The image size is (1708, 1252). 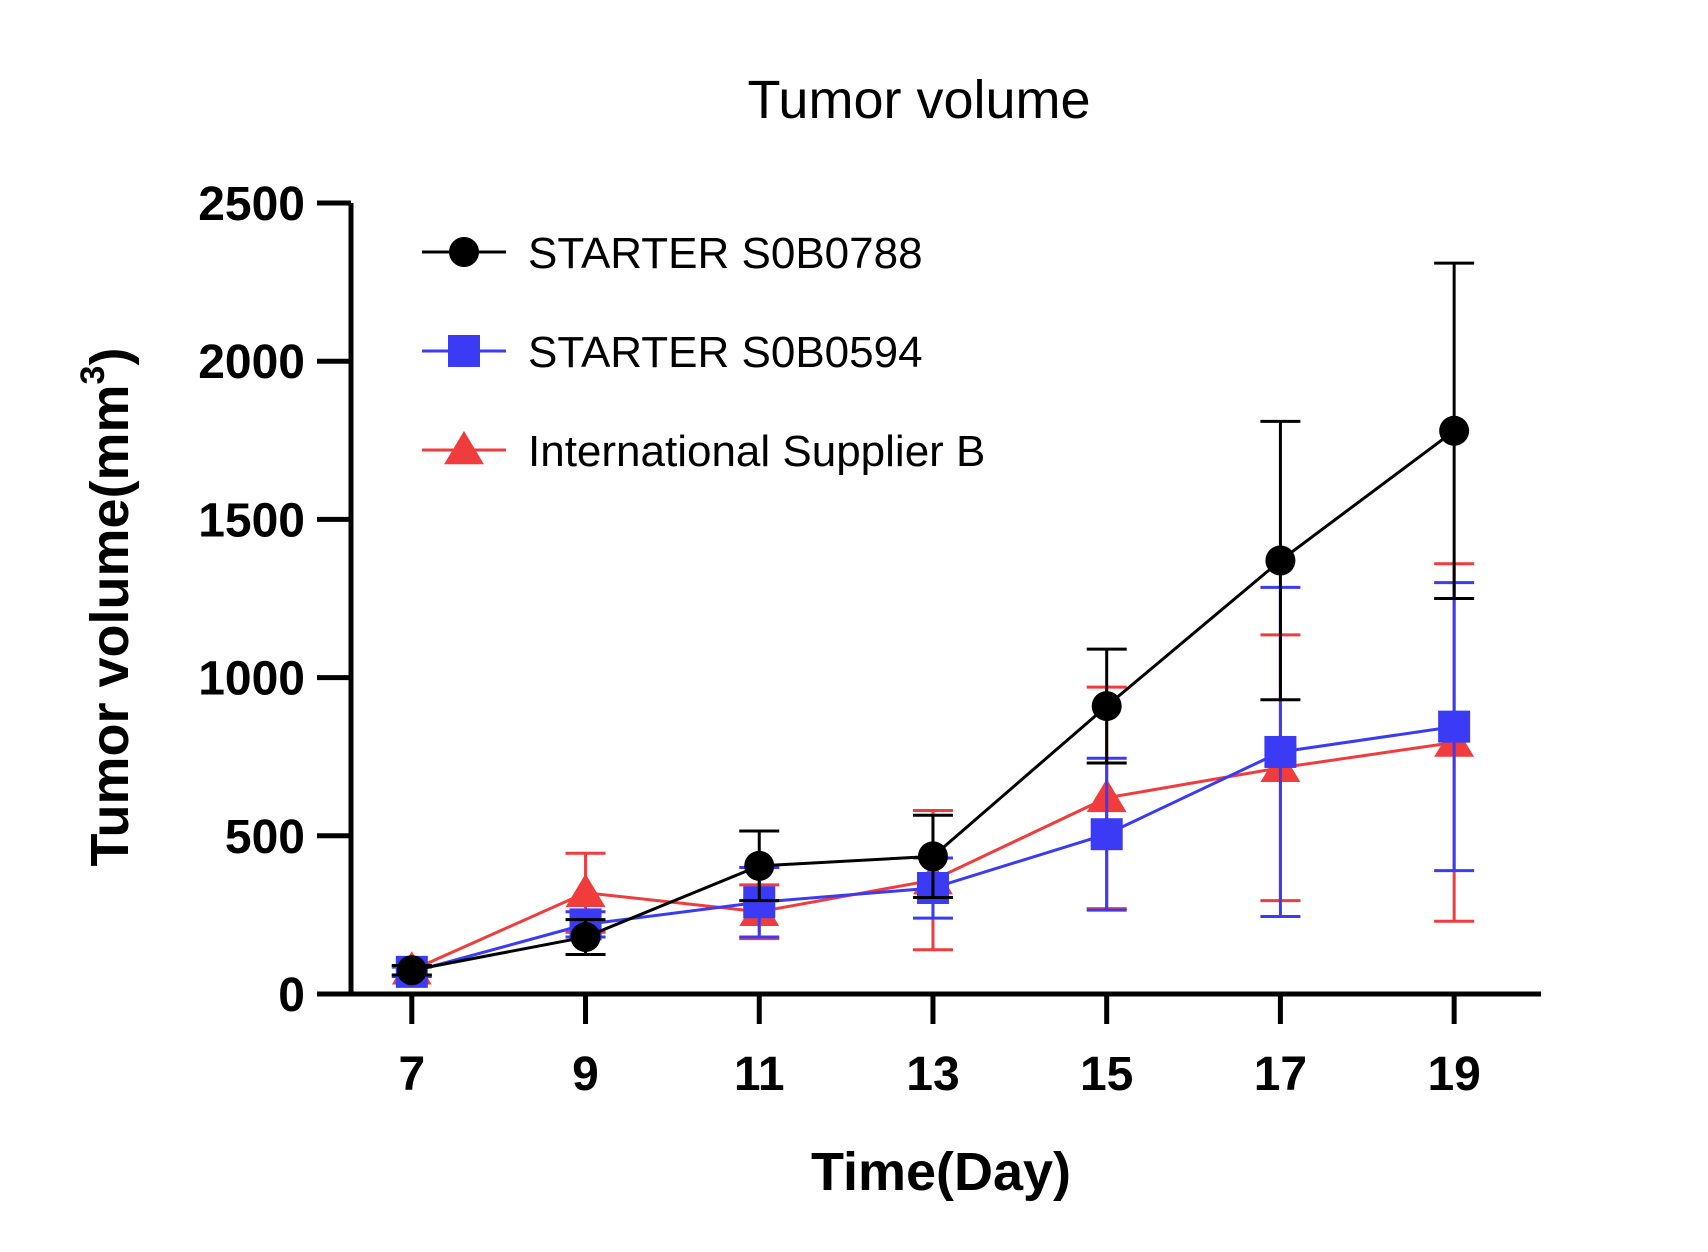 What do you see at coordinates (251, 204) in the screenshot?
I see `y-tick-label: 2500` at bounding box center [251, 204].